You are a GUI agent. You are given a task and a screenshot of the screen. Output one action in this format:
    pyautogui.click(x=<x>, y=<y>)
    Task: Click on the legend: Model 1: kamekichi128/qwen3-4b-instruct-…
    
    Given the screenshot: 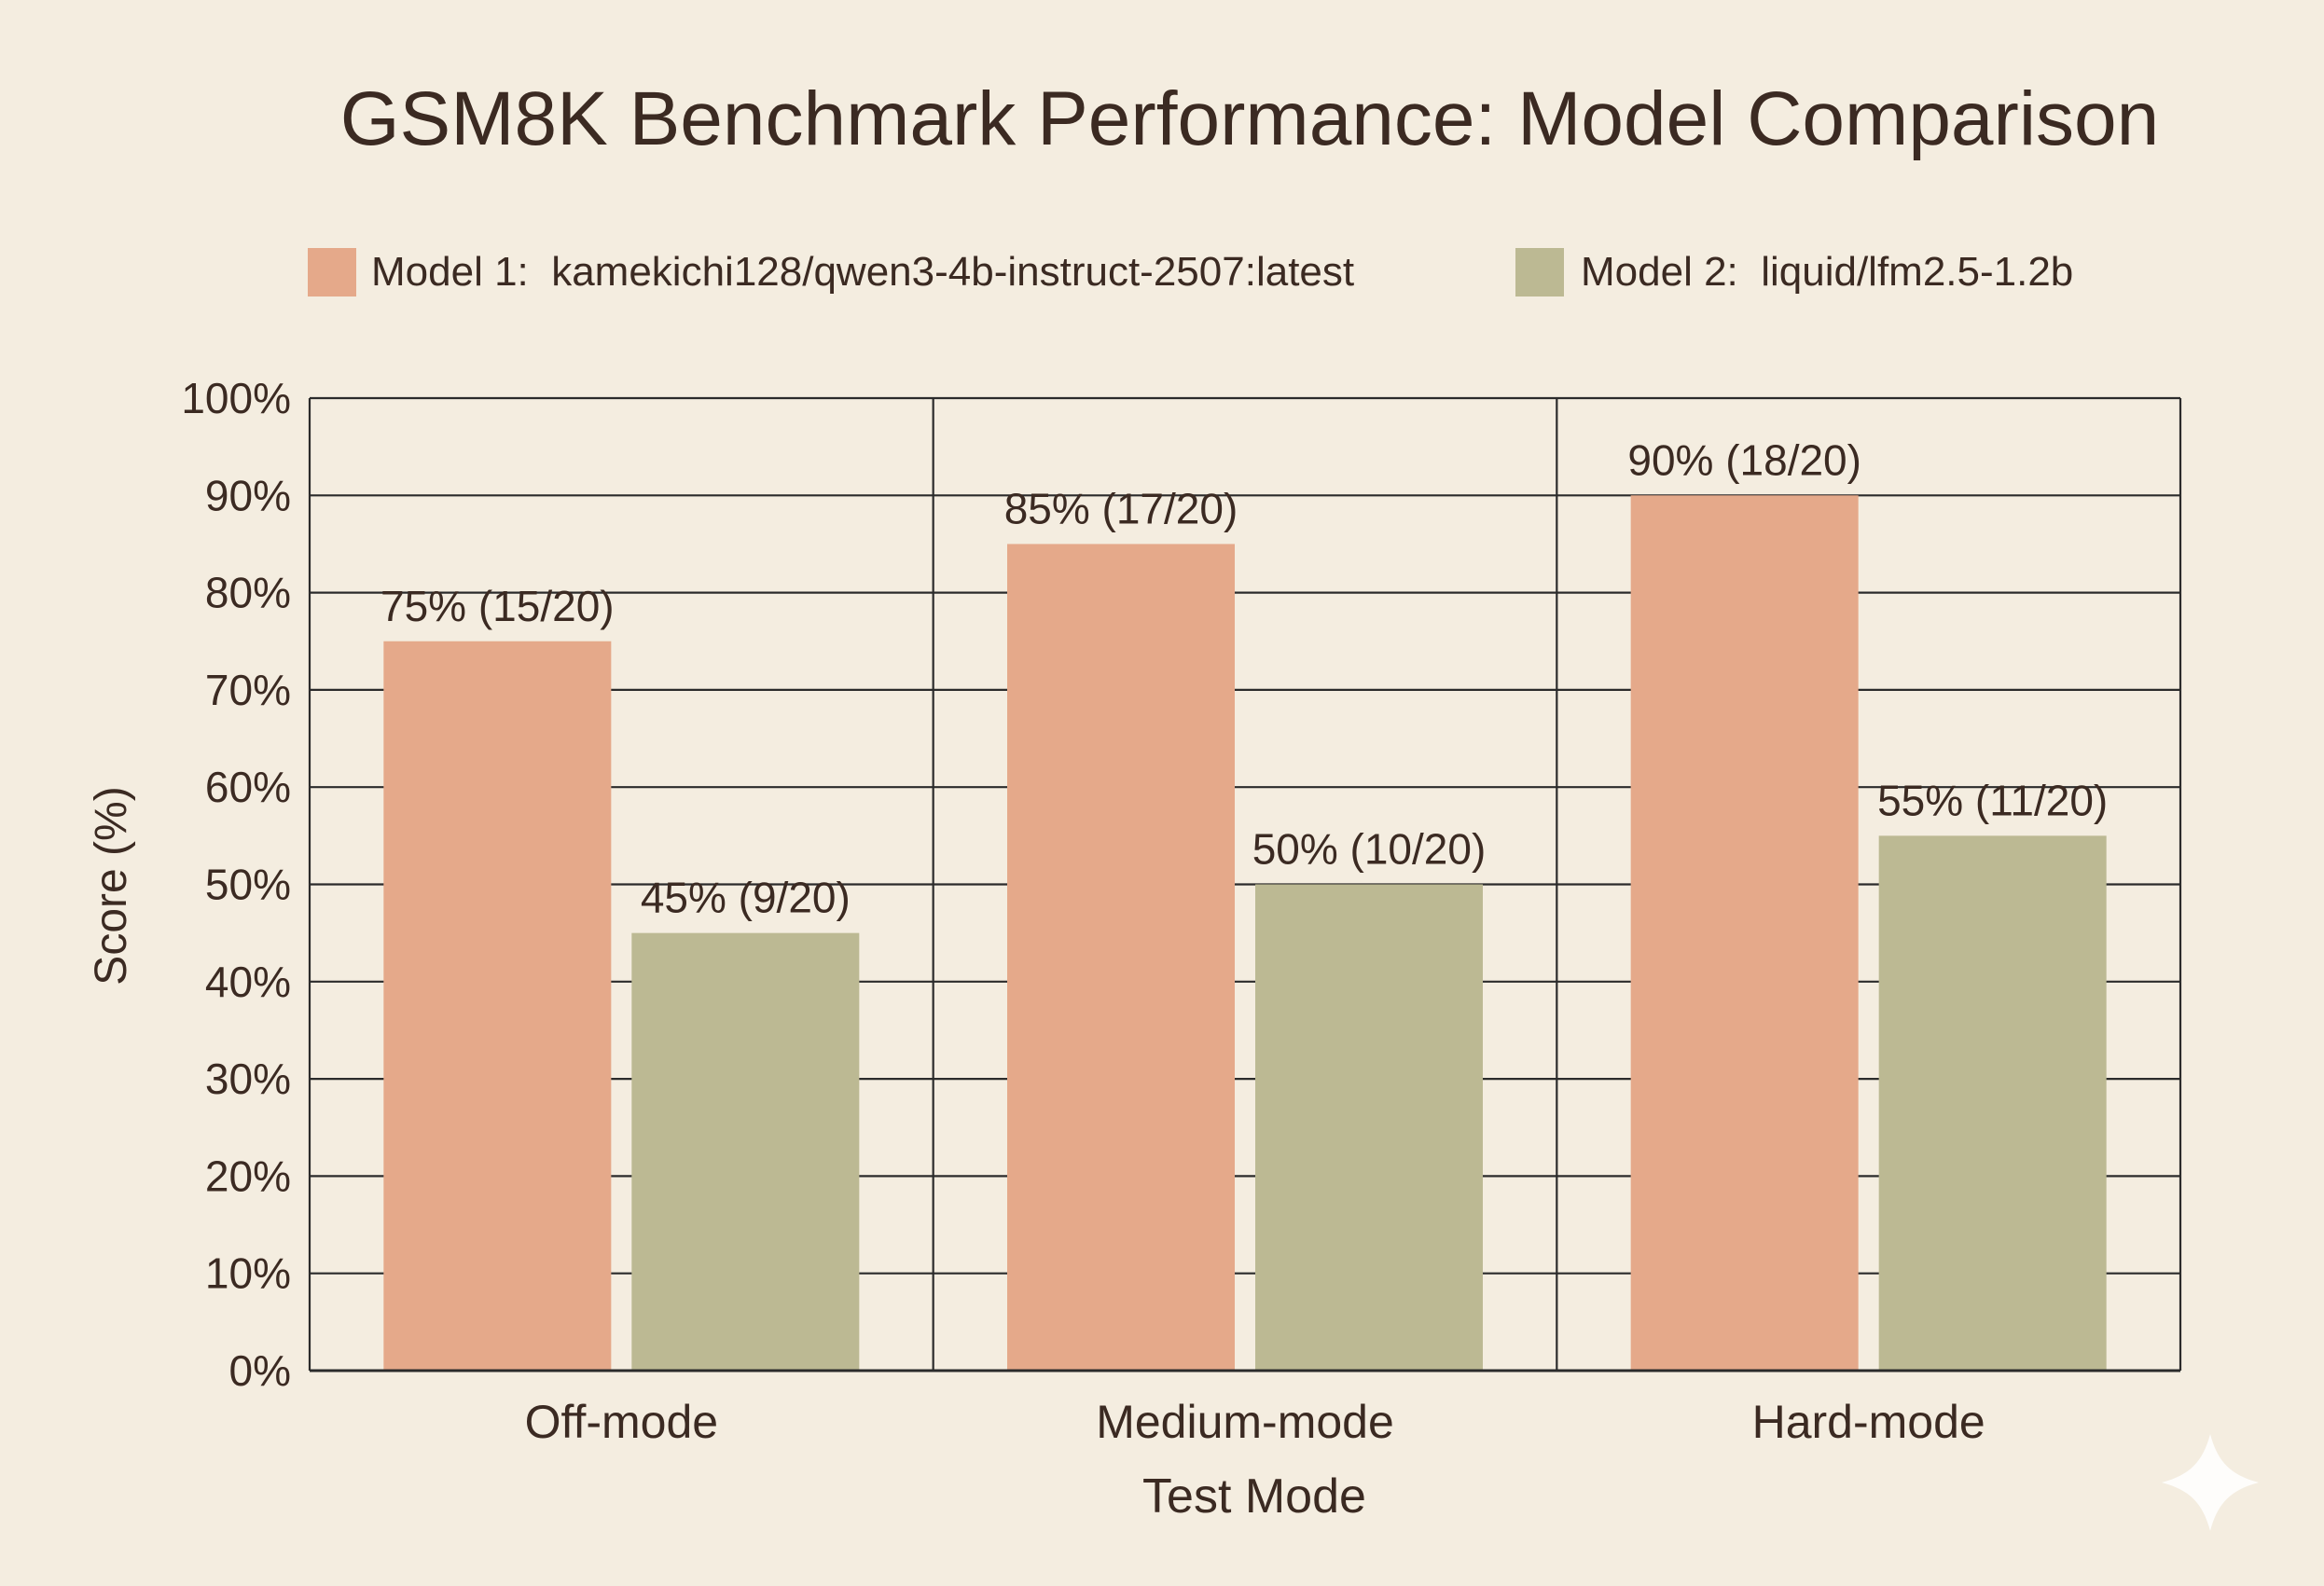 What is the action you would take?
    pyautogui.click(x=1190, y=272)
    